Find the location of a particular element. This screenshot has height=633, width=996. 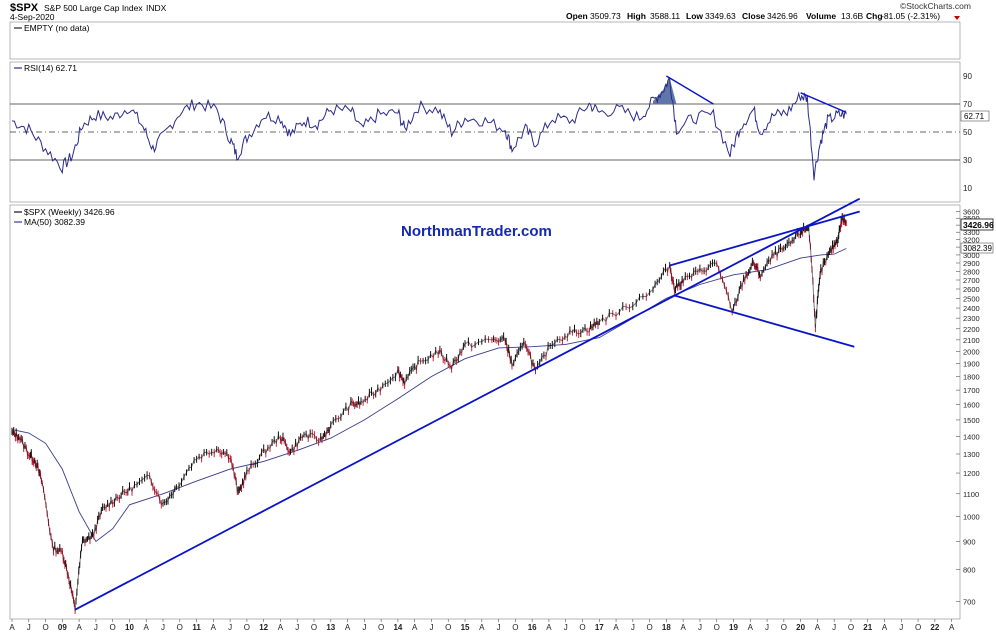

rsi-gridlines is located at coordinates (485, 132).